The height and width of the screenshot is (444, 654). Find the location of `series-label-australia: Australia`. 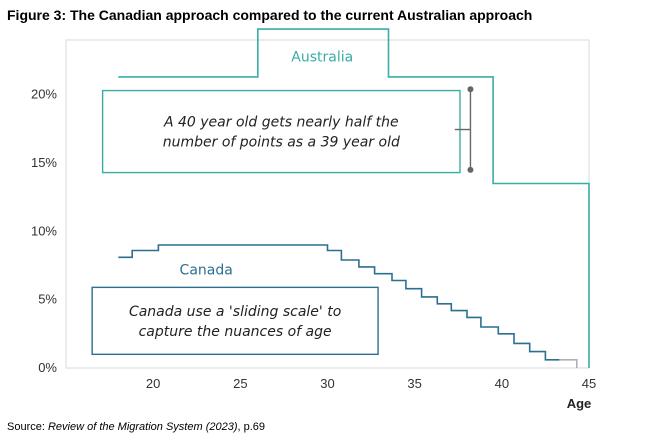

series-label-australia: Australia is located at coordinates (322, 57).